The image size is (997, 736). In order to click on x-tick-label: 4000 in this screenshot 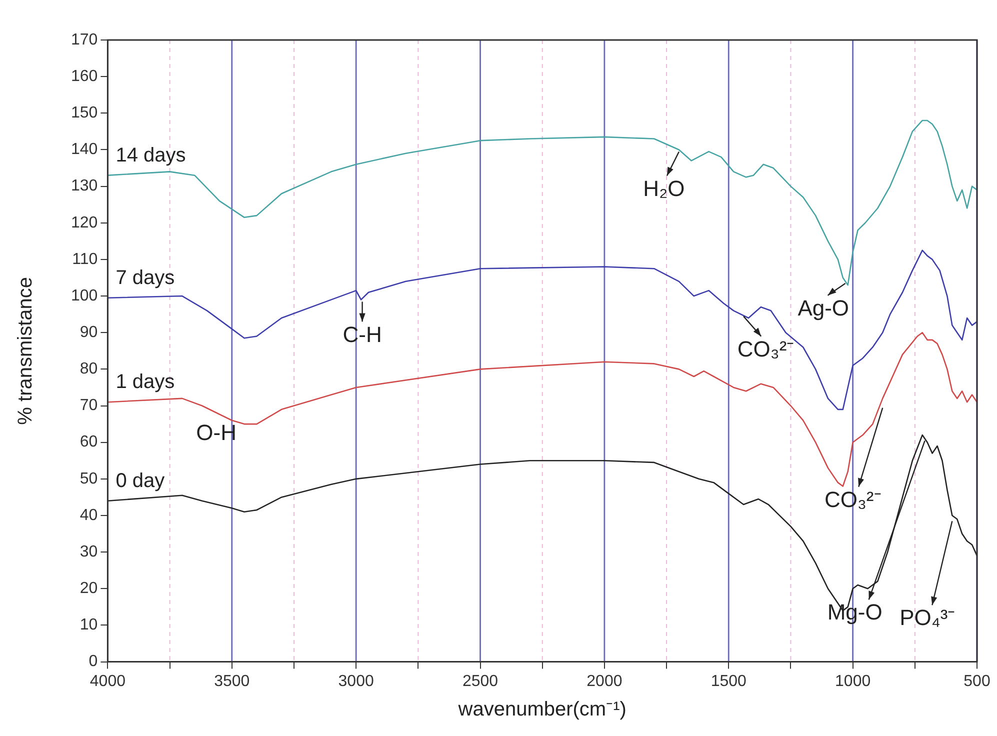, I will do `click(108, 681)`.